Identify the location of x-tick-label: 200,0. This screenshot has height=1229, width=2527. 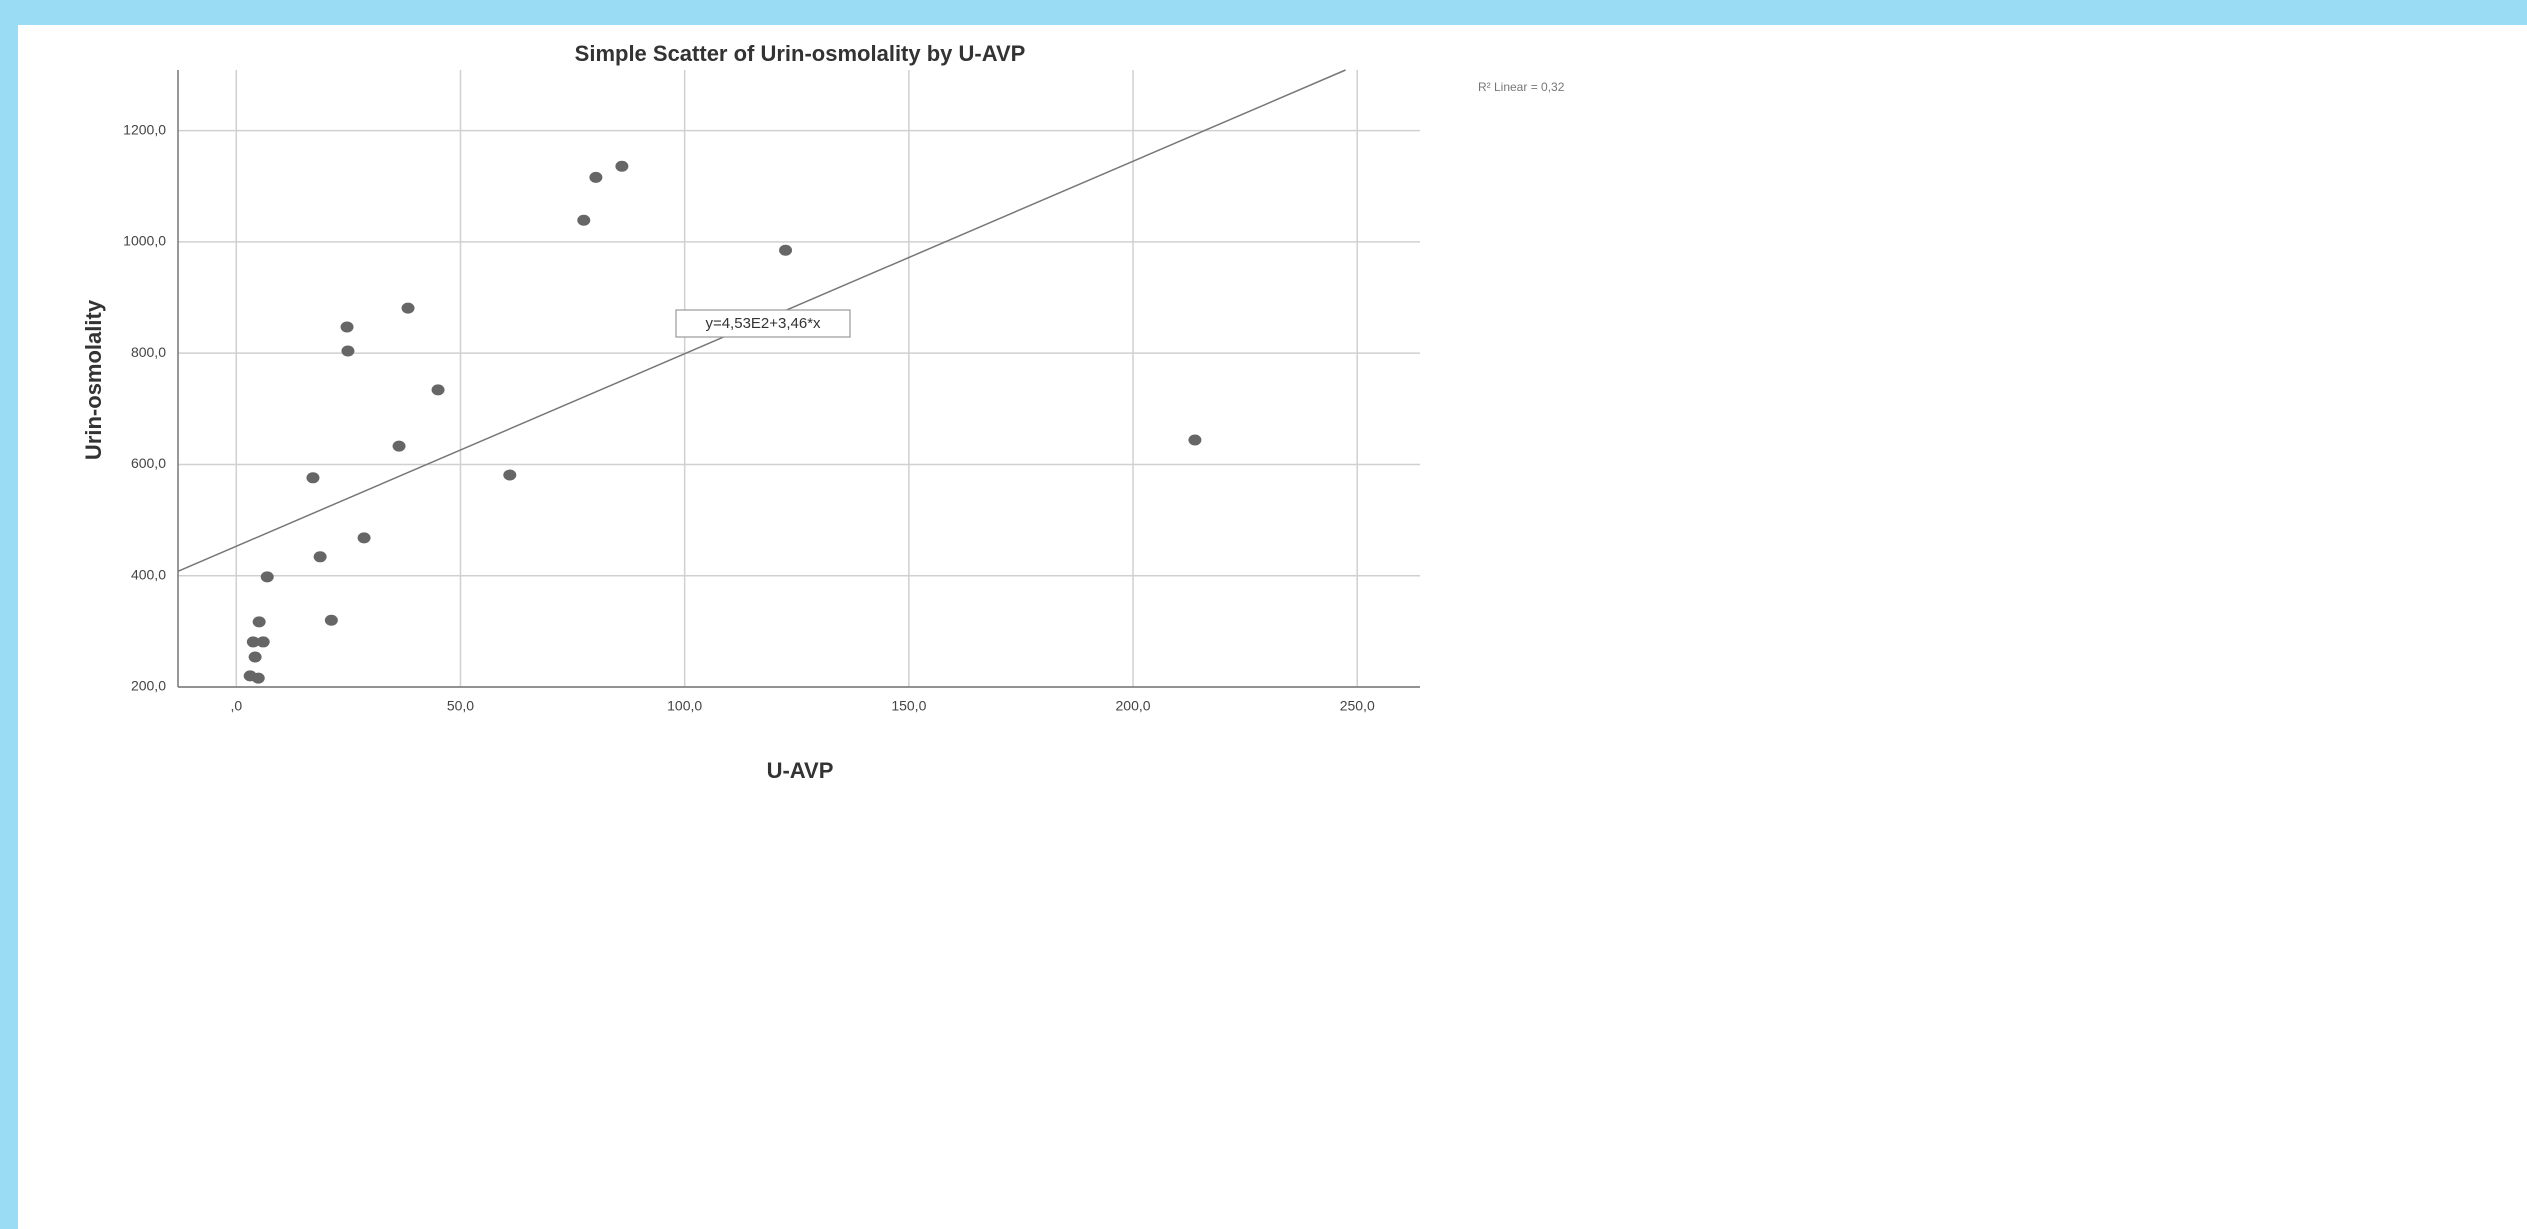
(1133, 706).